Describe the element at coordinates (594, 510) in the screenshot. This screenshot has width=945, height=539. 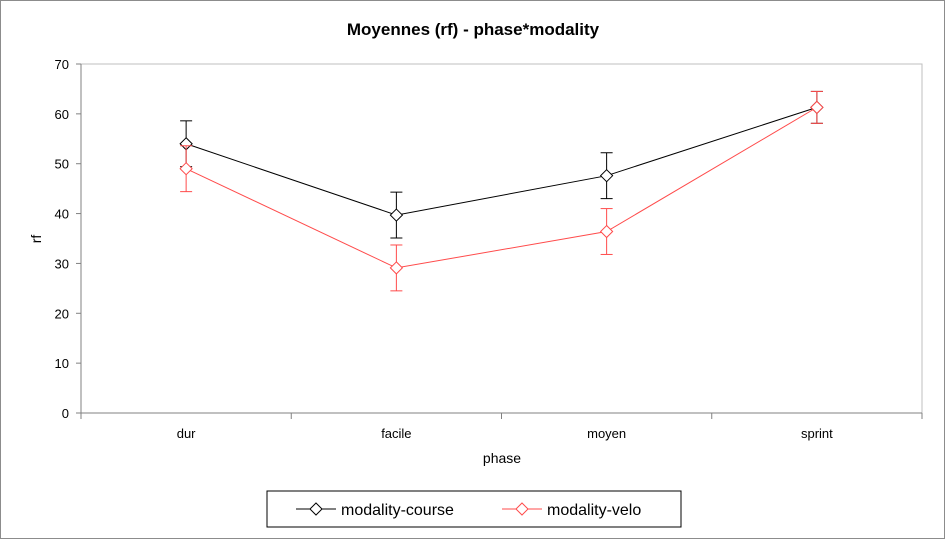
I see `legend-label: modality-velo` at that location.